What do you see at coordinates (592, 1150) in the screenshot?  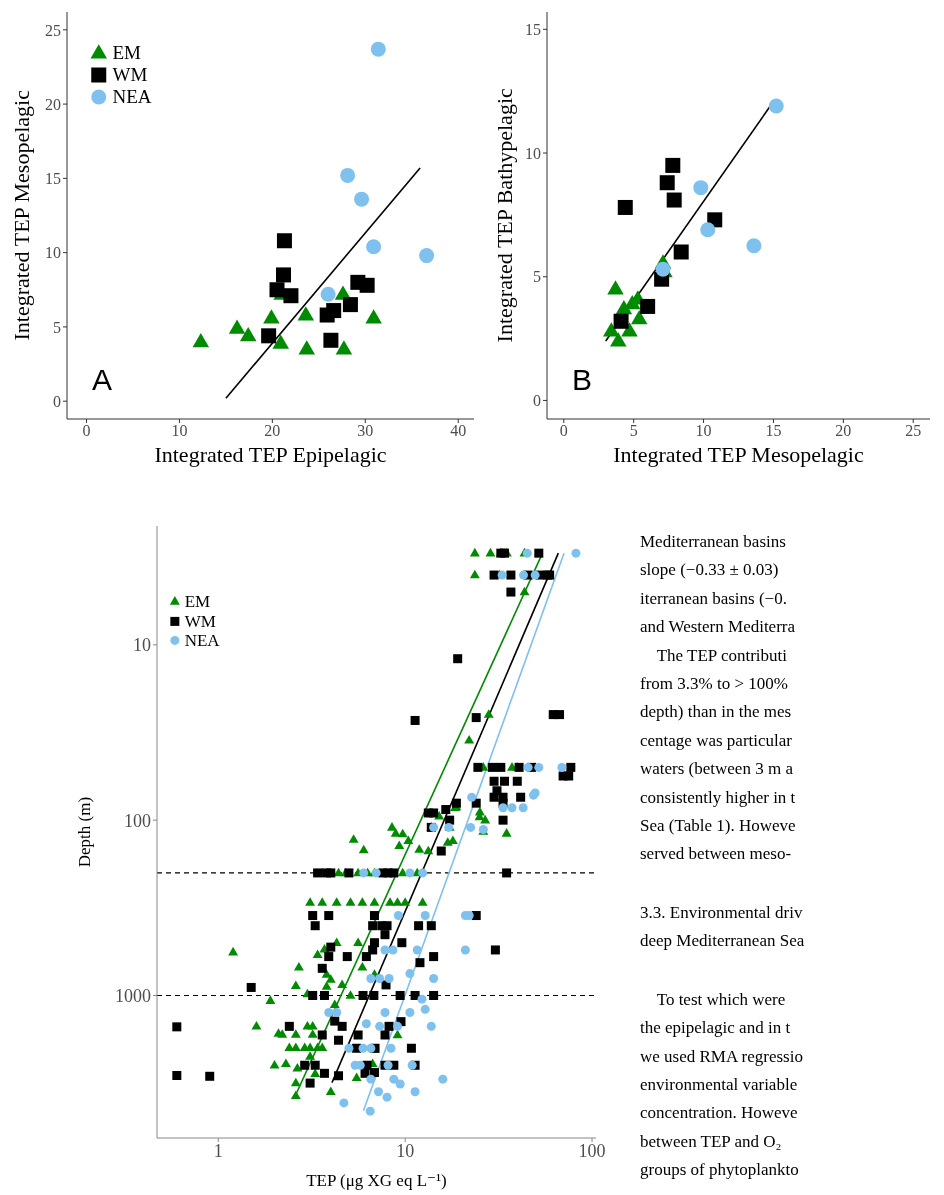 I see `x-tick-label: 100` at bounding box center [592, 1150].